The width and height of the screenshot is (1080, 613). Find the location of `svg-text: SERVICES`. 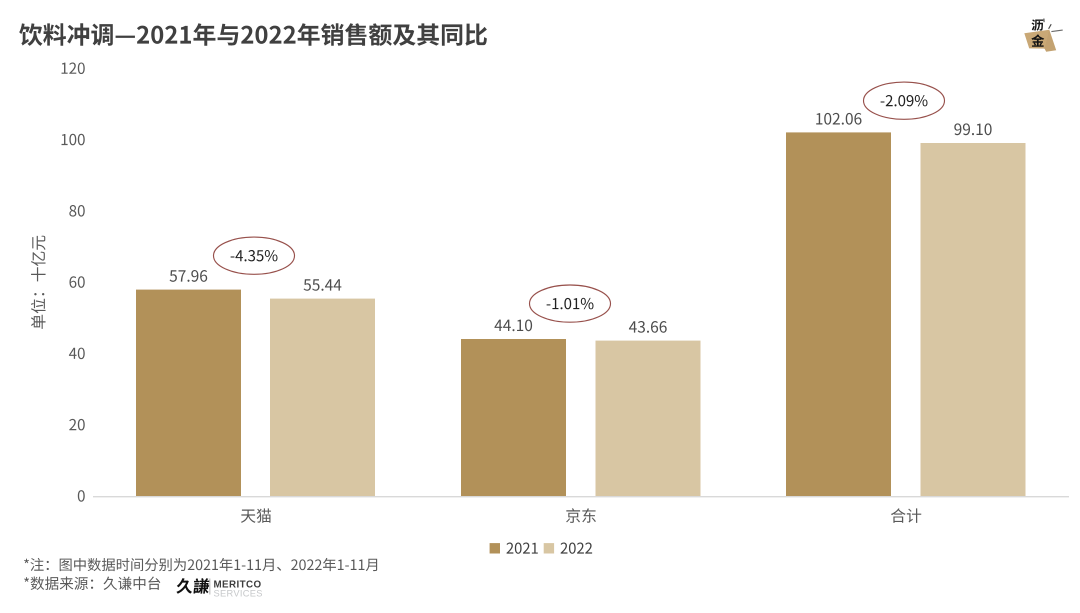

svg-text: SERVICES is located at coordinates (238, 593).